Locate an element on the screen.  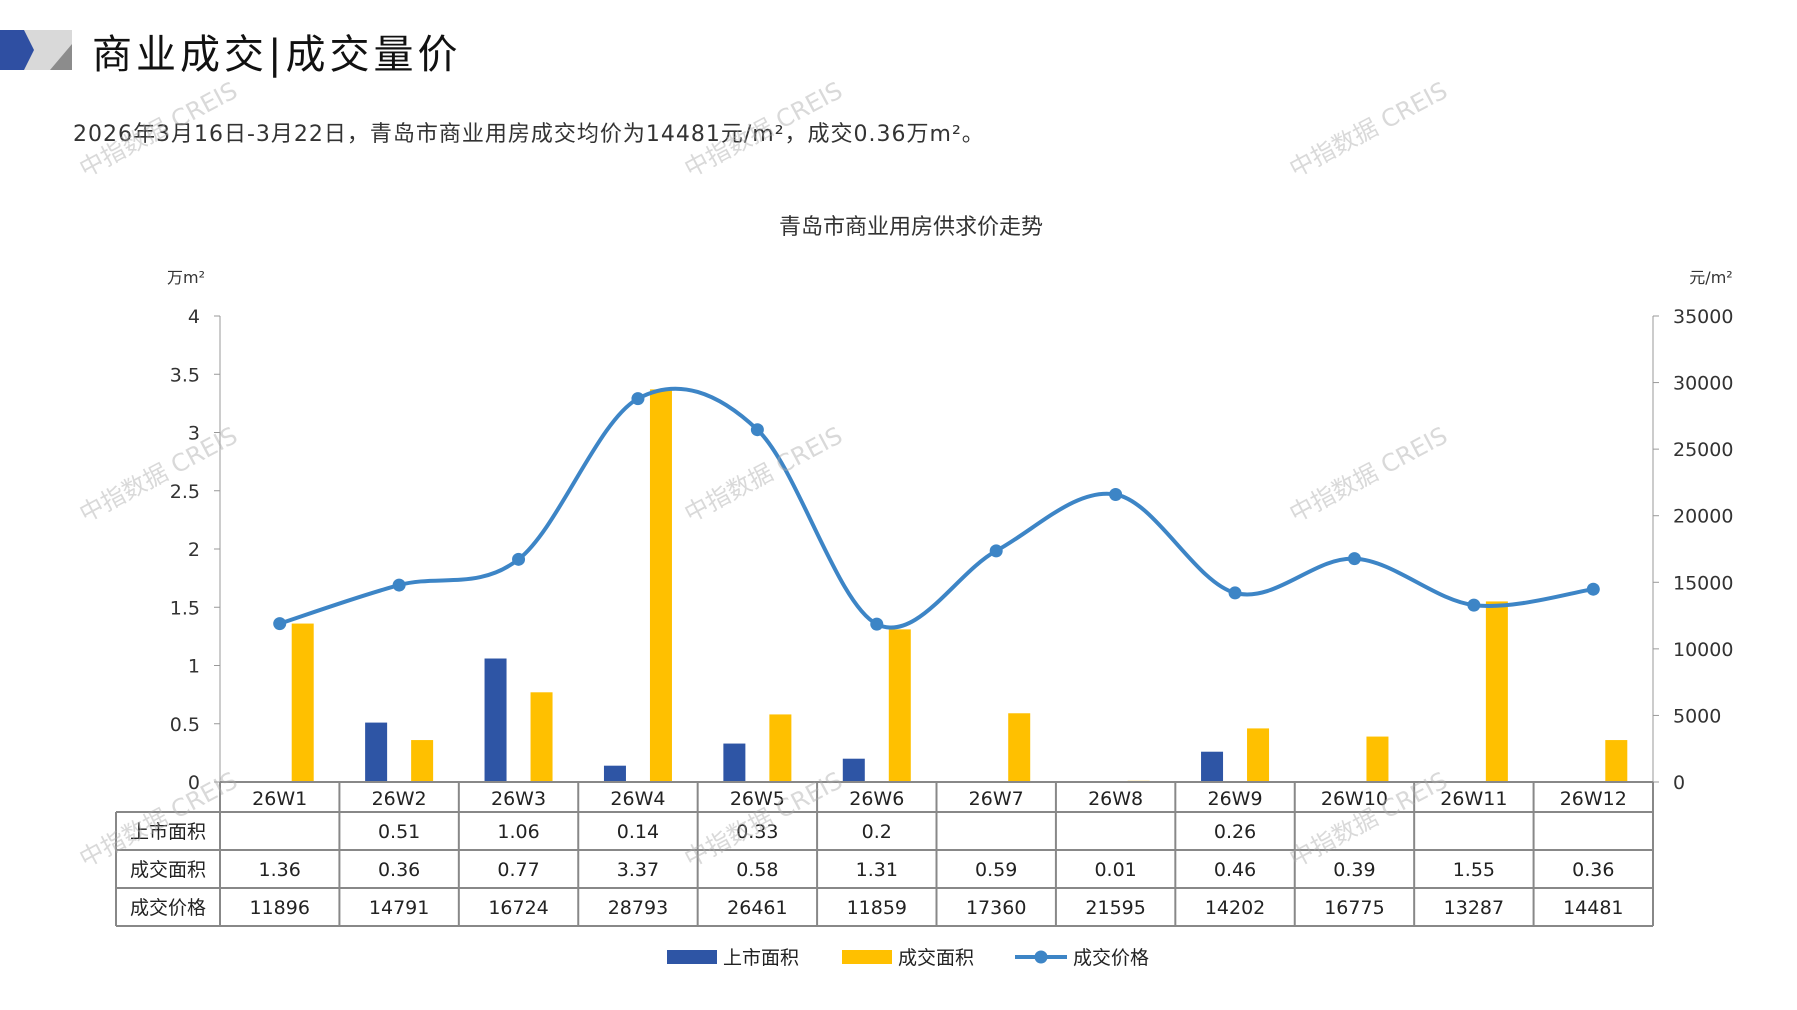
table-row-label: 成交面积 is located at coordinates (168, 870).